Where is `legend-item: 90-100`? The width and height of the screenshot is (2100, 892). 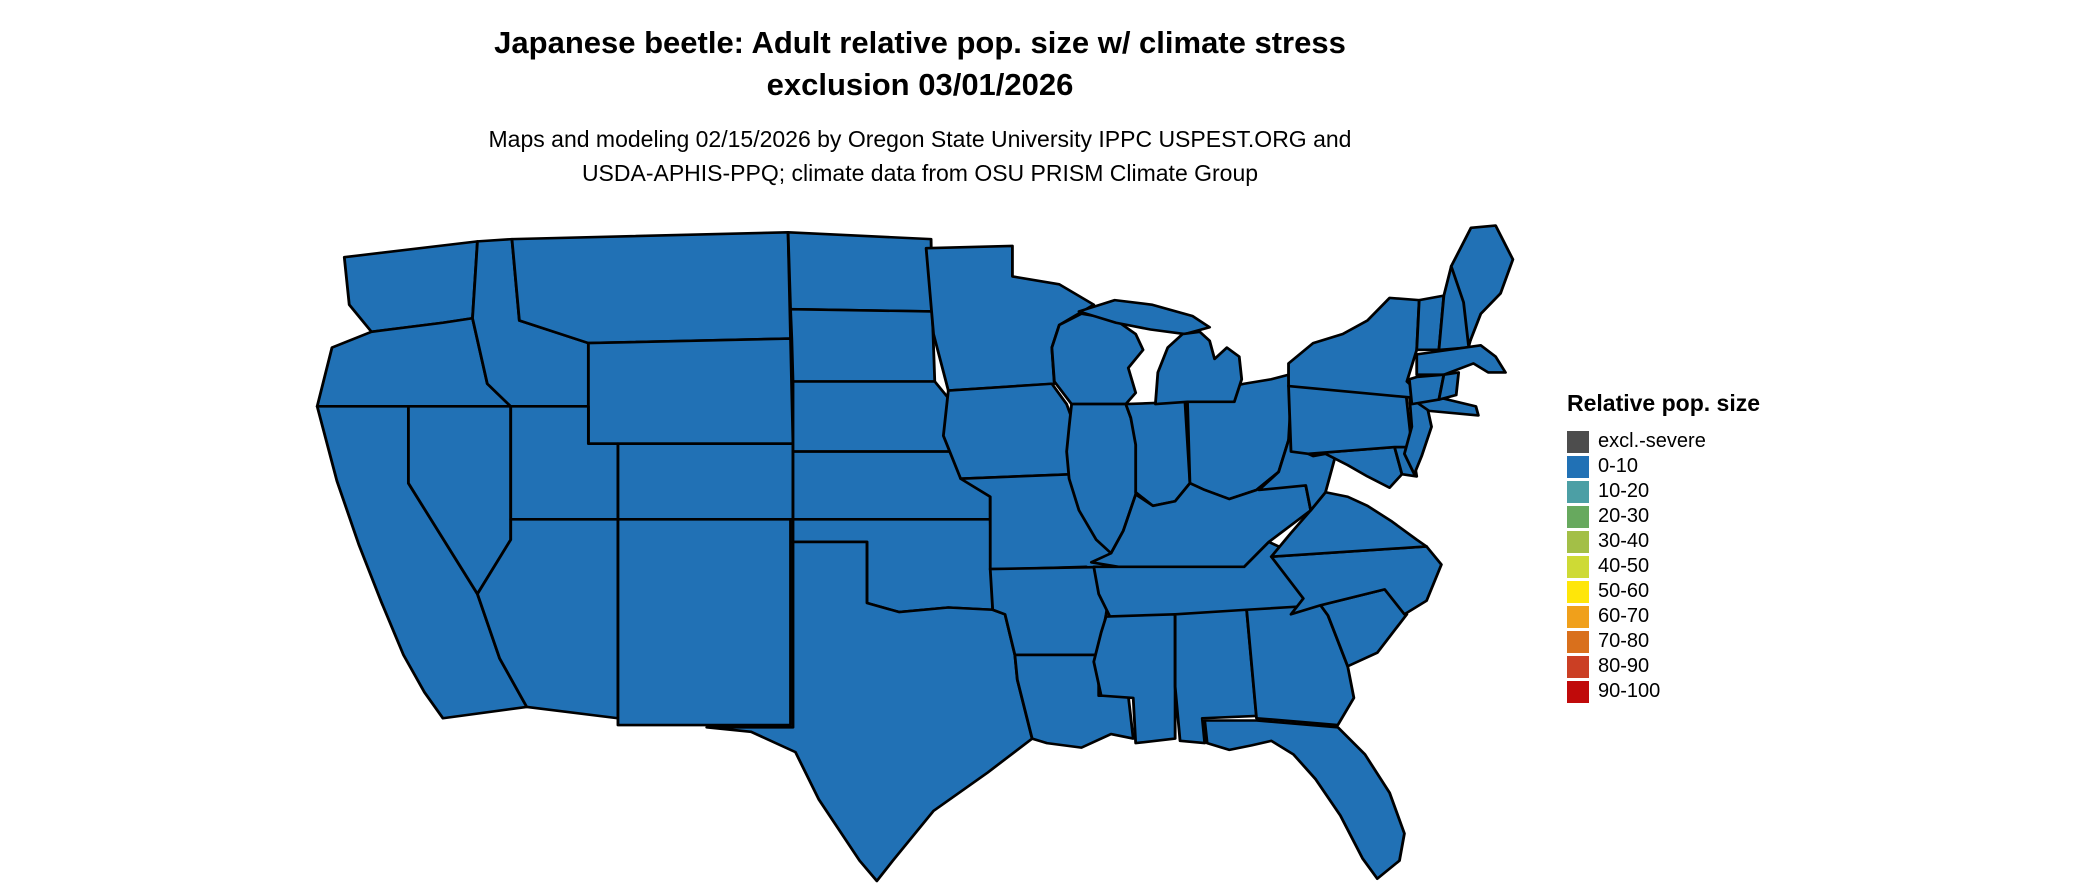
legend-item: 90-100 is located at coordinates (1663, 691).